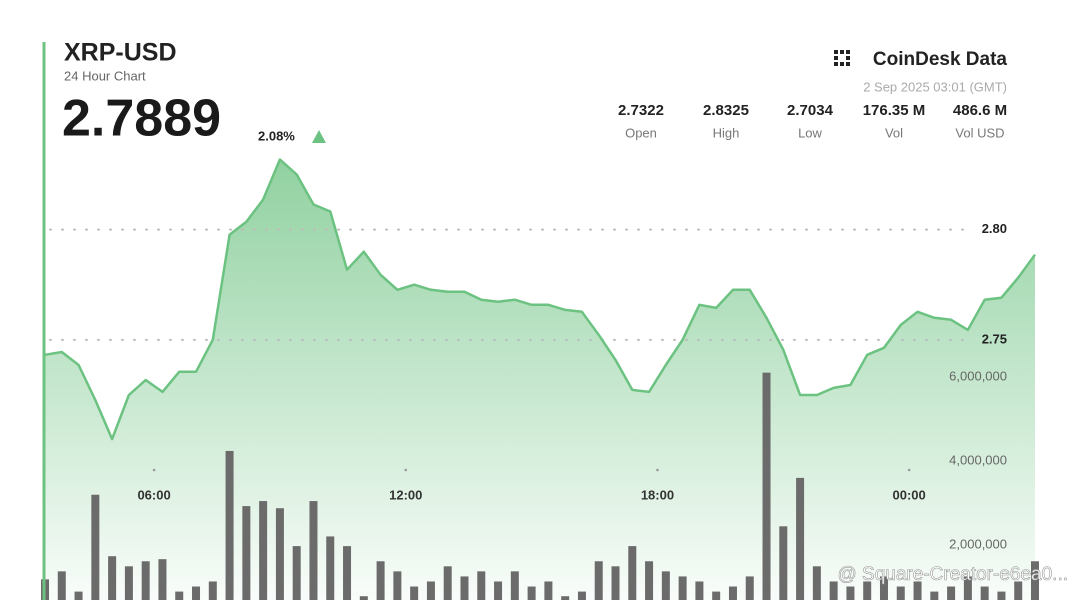  Describe the element at coordinates (994, 338) in the screenshot. I see `y-tick-label: 2.75` at that location.